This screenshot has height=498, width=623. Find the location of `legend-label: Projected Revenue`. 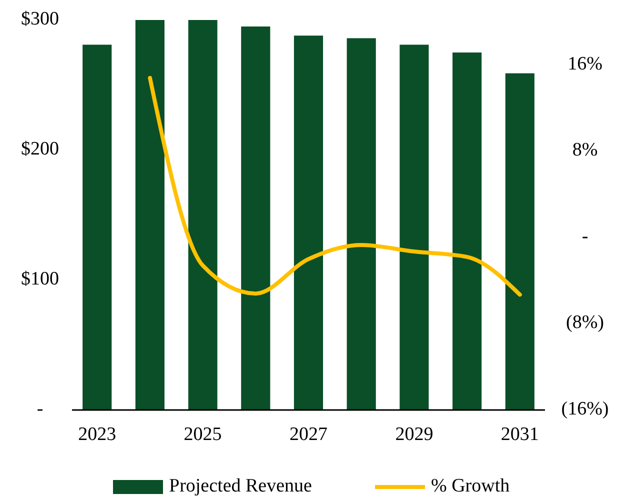

legend-label: Projected Revenue is located at coordinates (240, 485).